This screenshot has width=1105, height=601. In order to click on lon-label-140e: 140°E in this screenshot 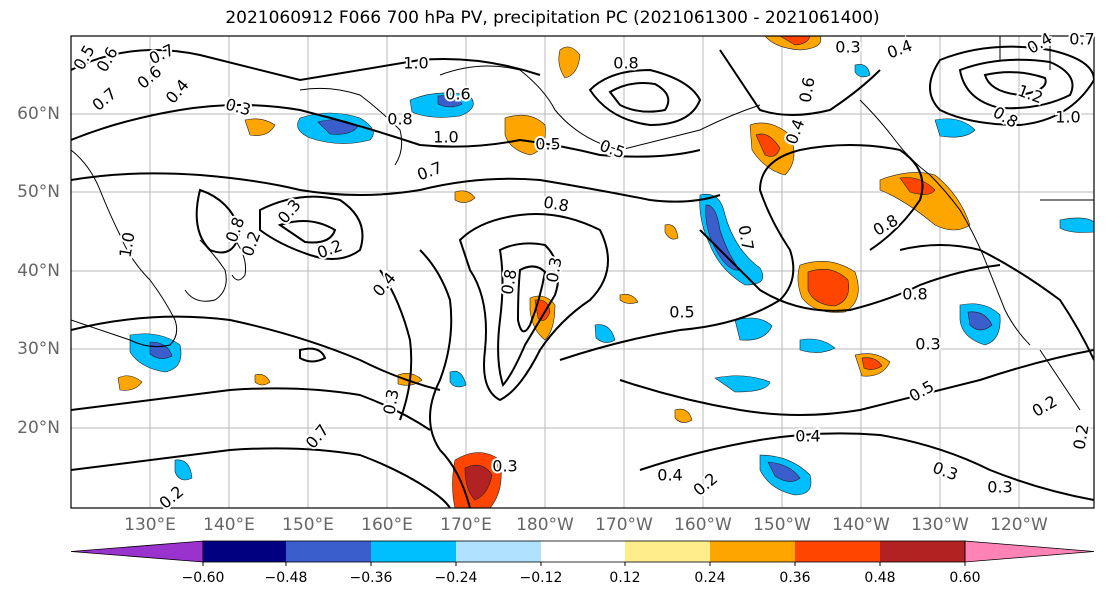, I will do `click(229, 525)`.